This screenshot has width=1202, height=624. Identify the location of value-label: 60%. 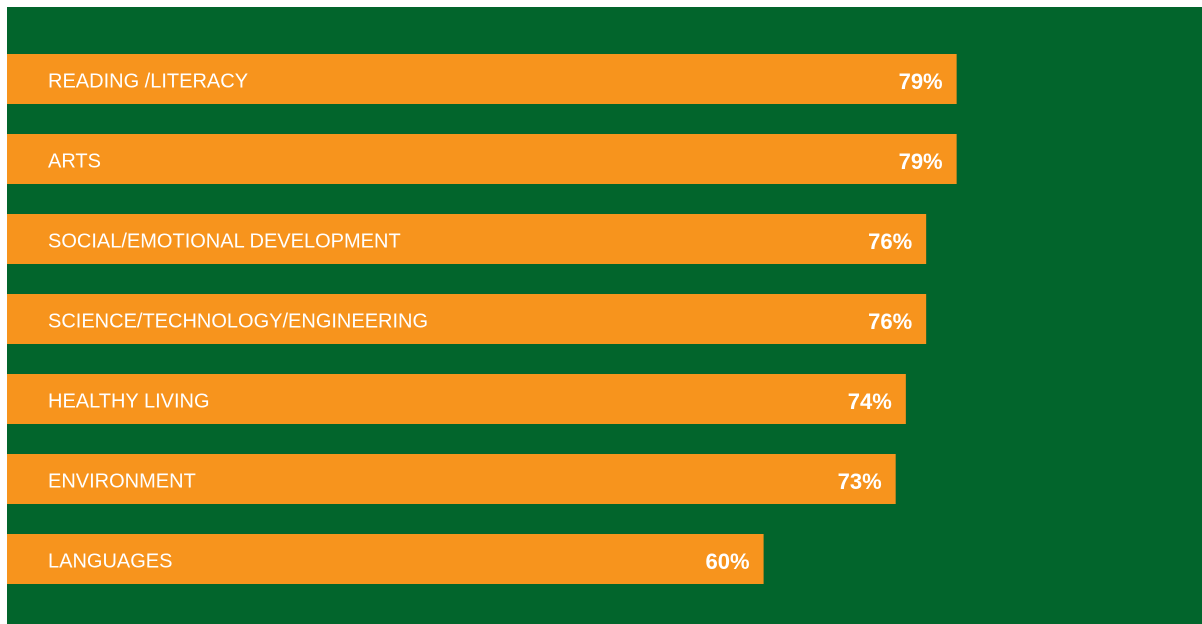
(728, 561).